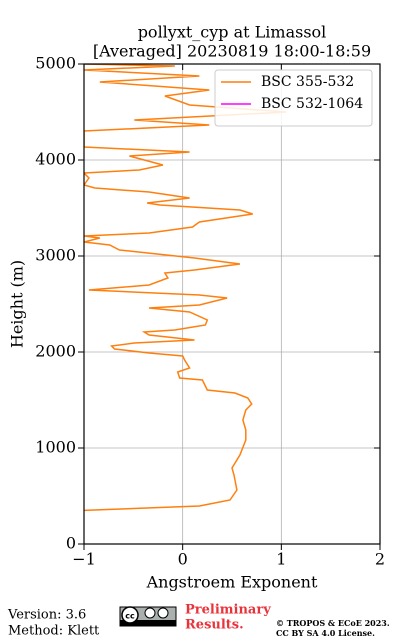  What do you see at coordinates (307, 82) in the screenshot?
I see `legend-label: BSC 355-532` at bounding box center [307, 82].